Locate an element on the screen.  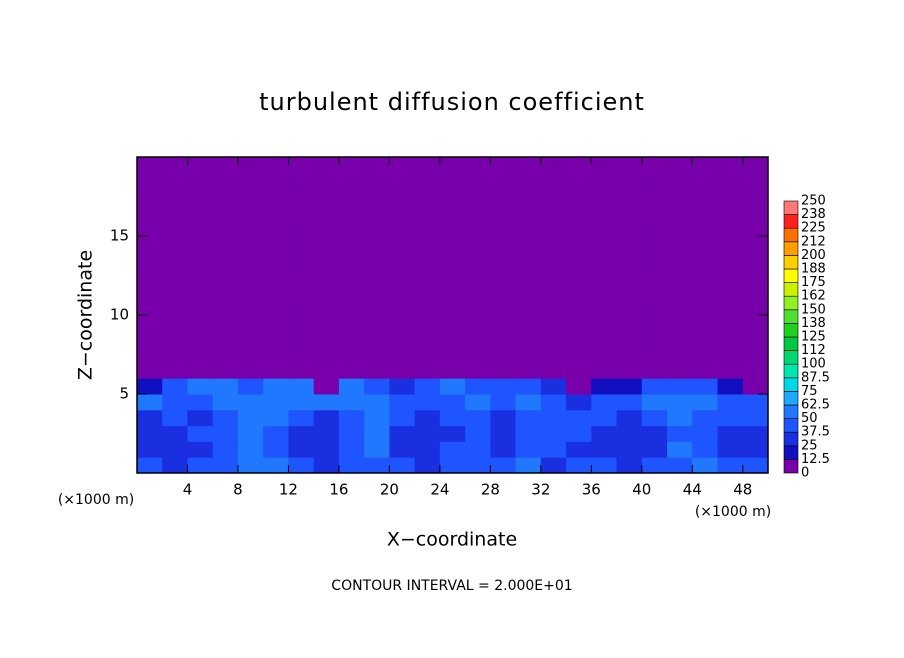
chart-title: turbulent diffusion coefficient is located at coordinates (452, 102).